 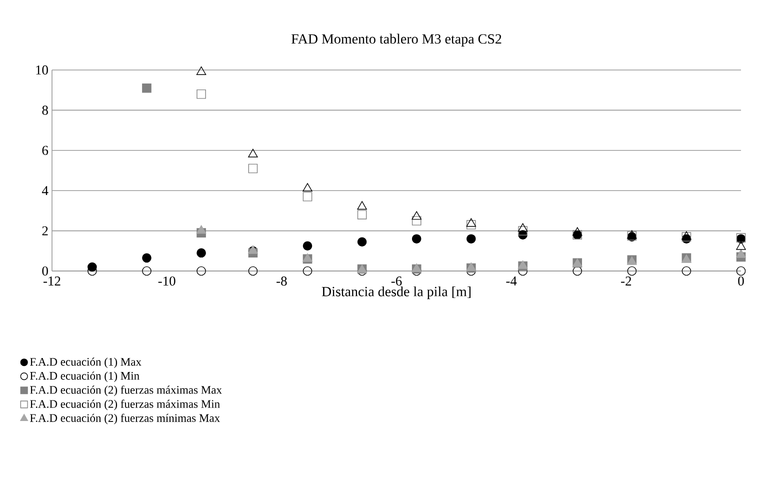 What do you see at coordinates (45, 271) in the screenshot?
I see `y-tick-label: 0` at bounding box center [45, 271].